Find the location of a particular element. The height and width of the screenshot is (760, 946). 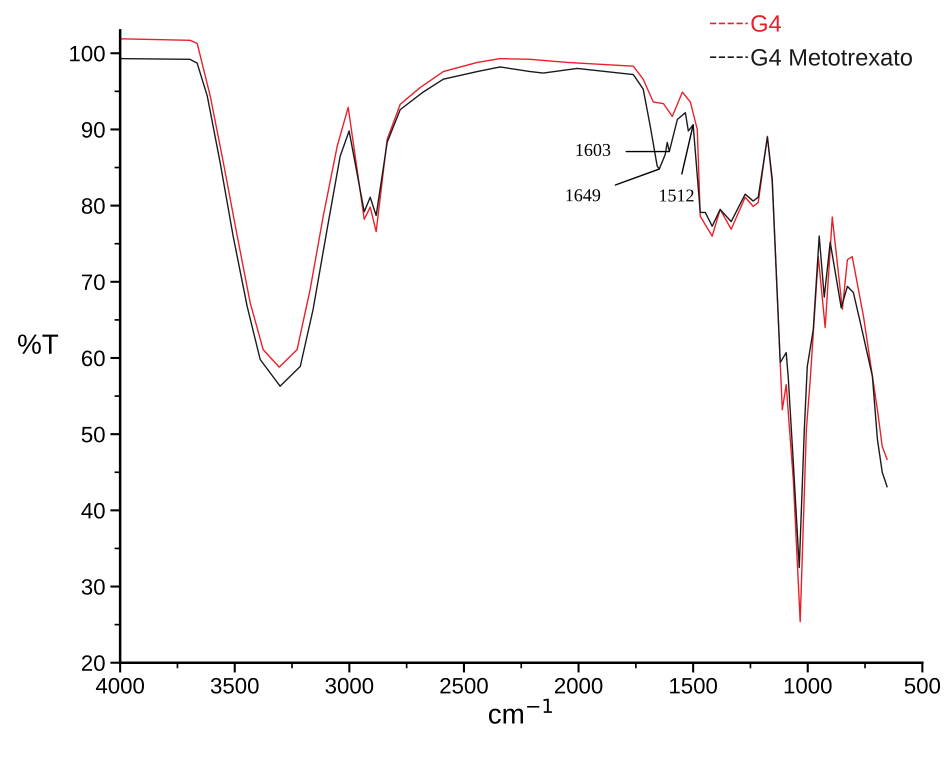

y-axis-title: %T is located at coordinates (38, 344).